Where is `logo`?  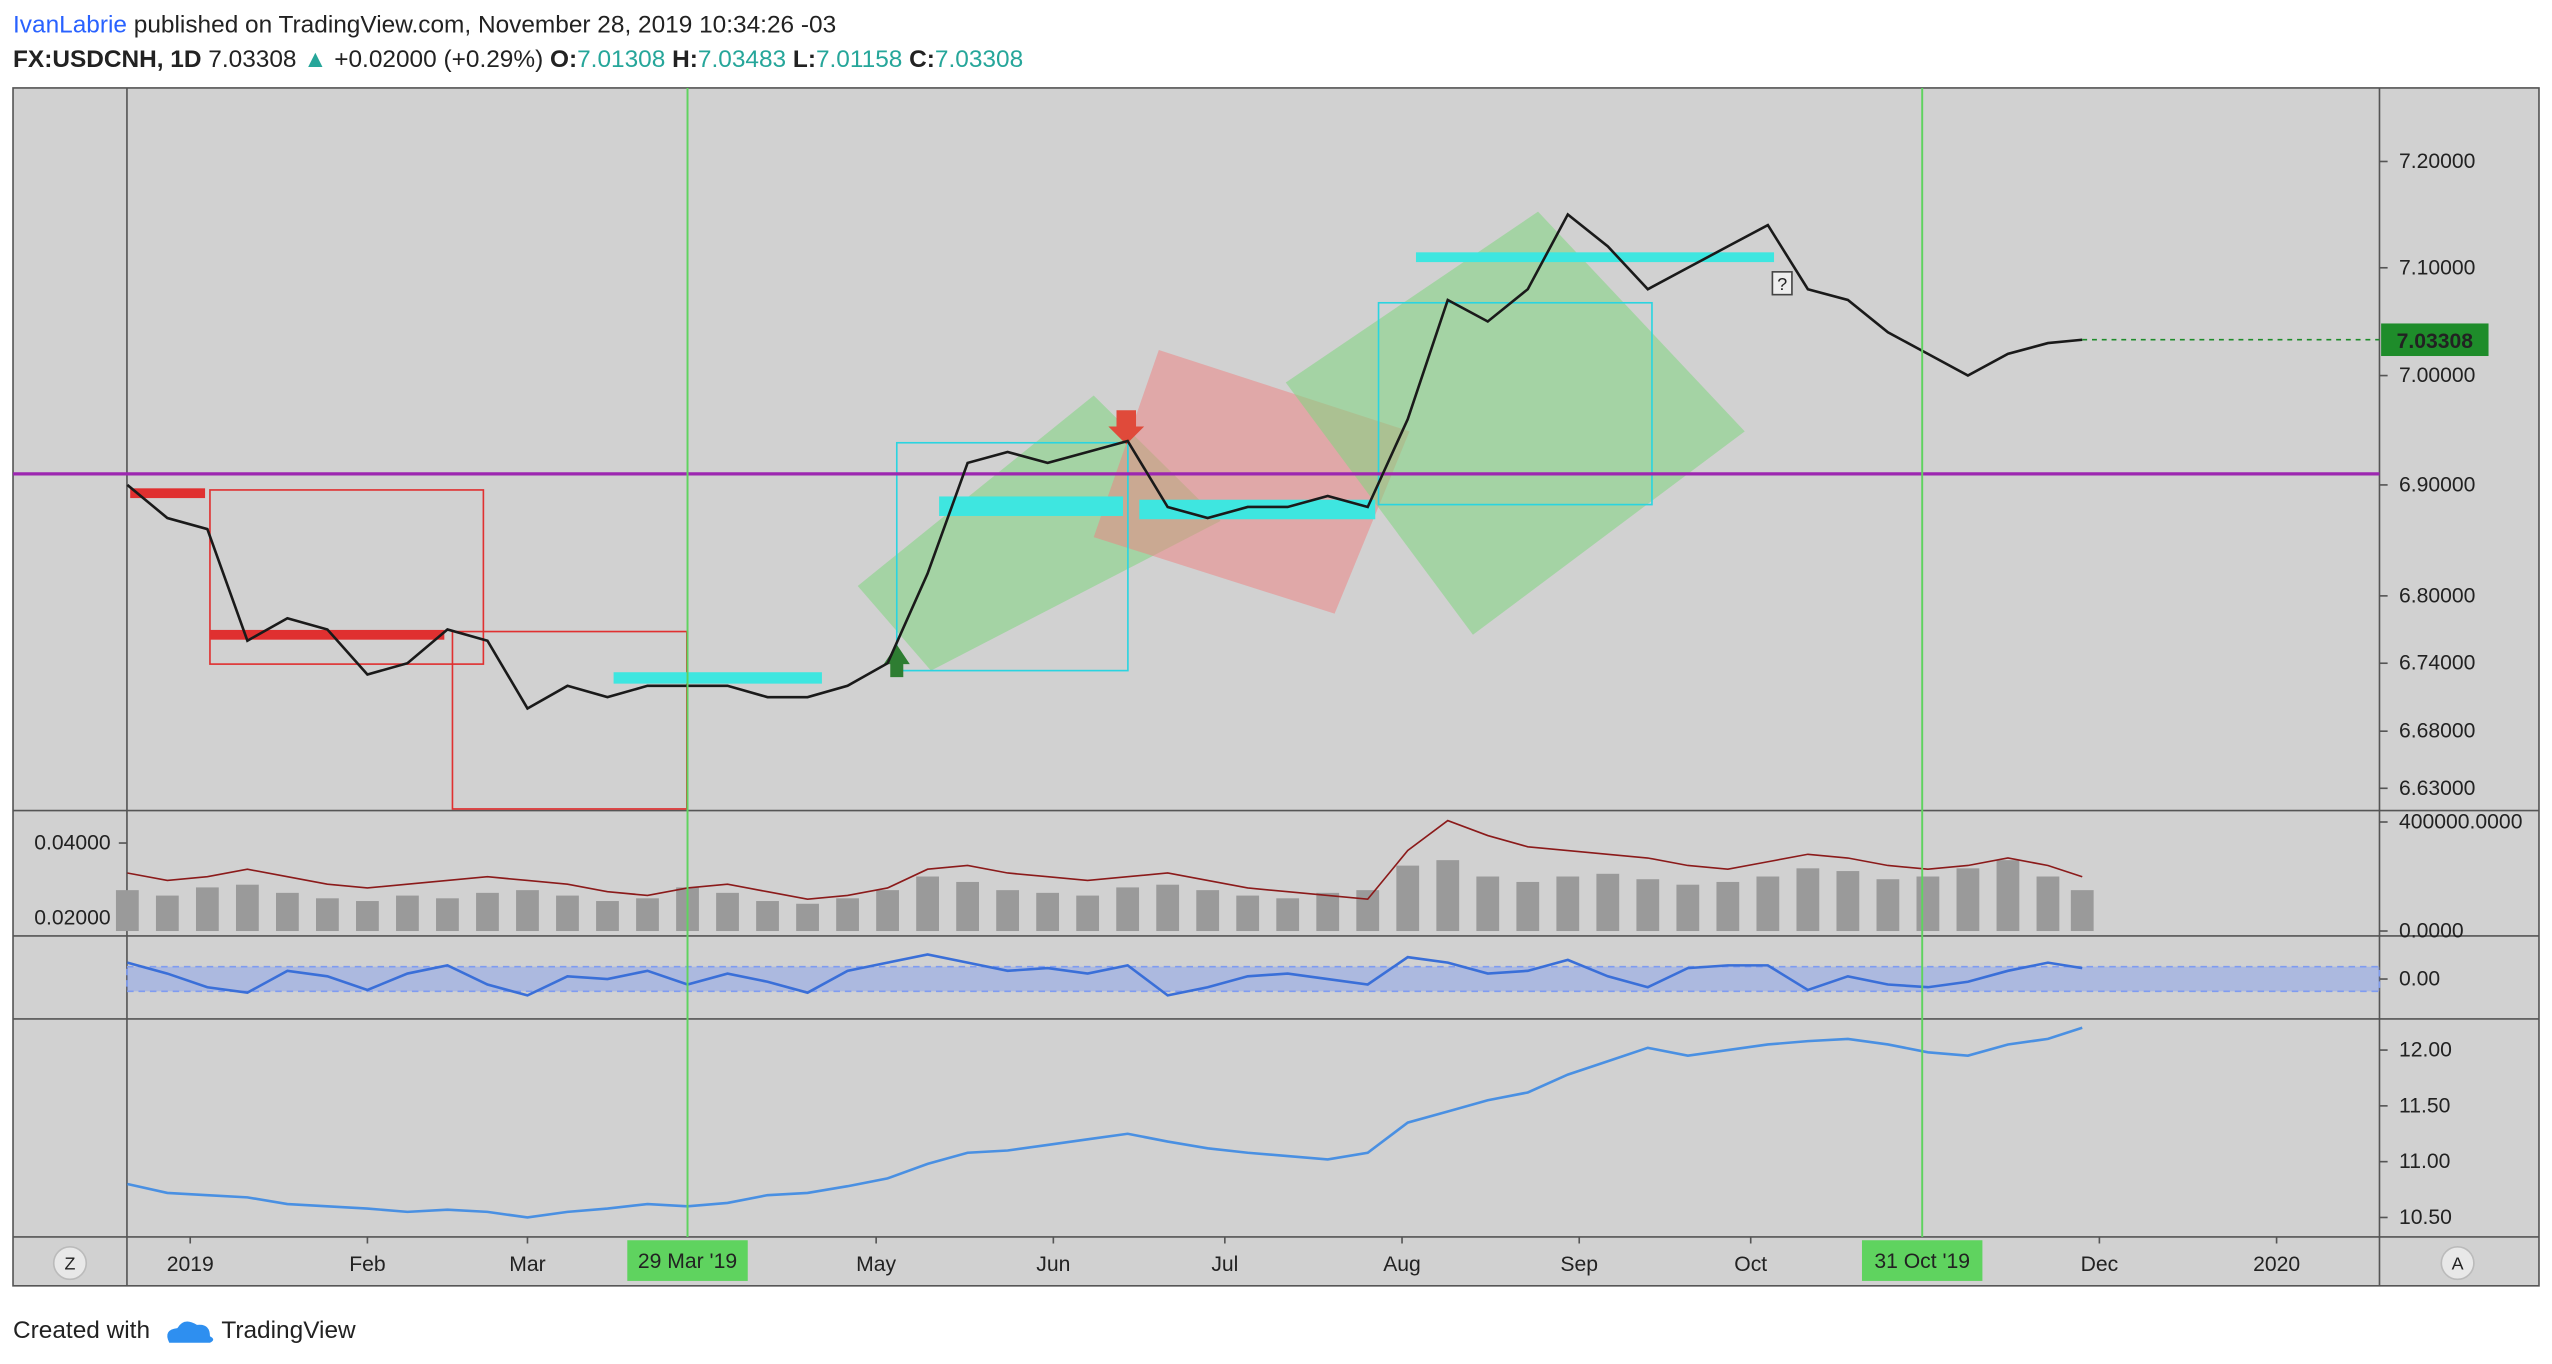 logo is located at coordinates (190, 1332).